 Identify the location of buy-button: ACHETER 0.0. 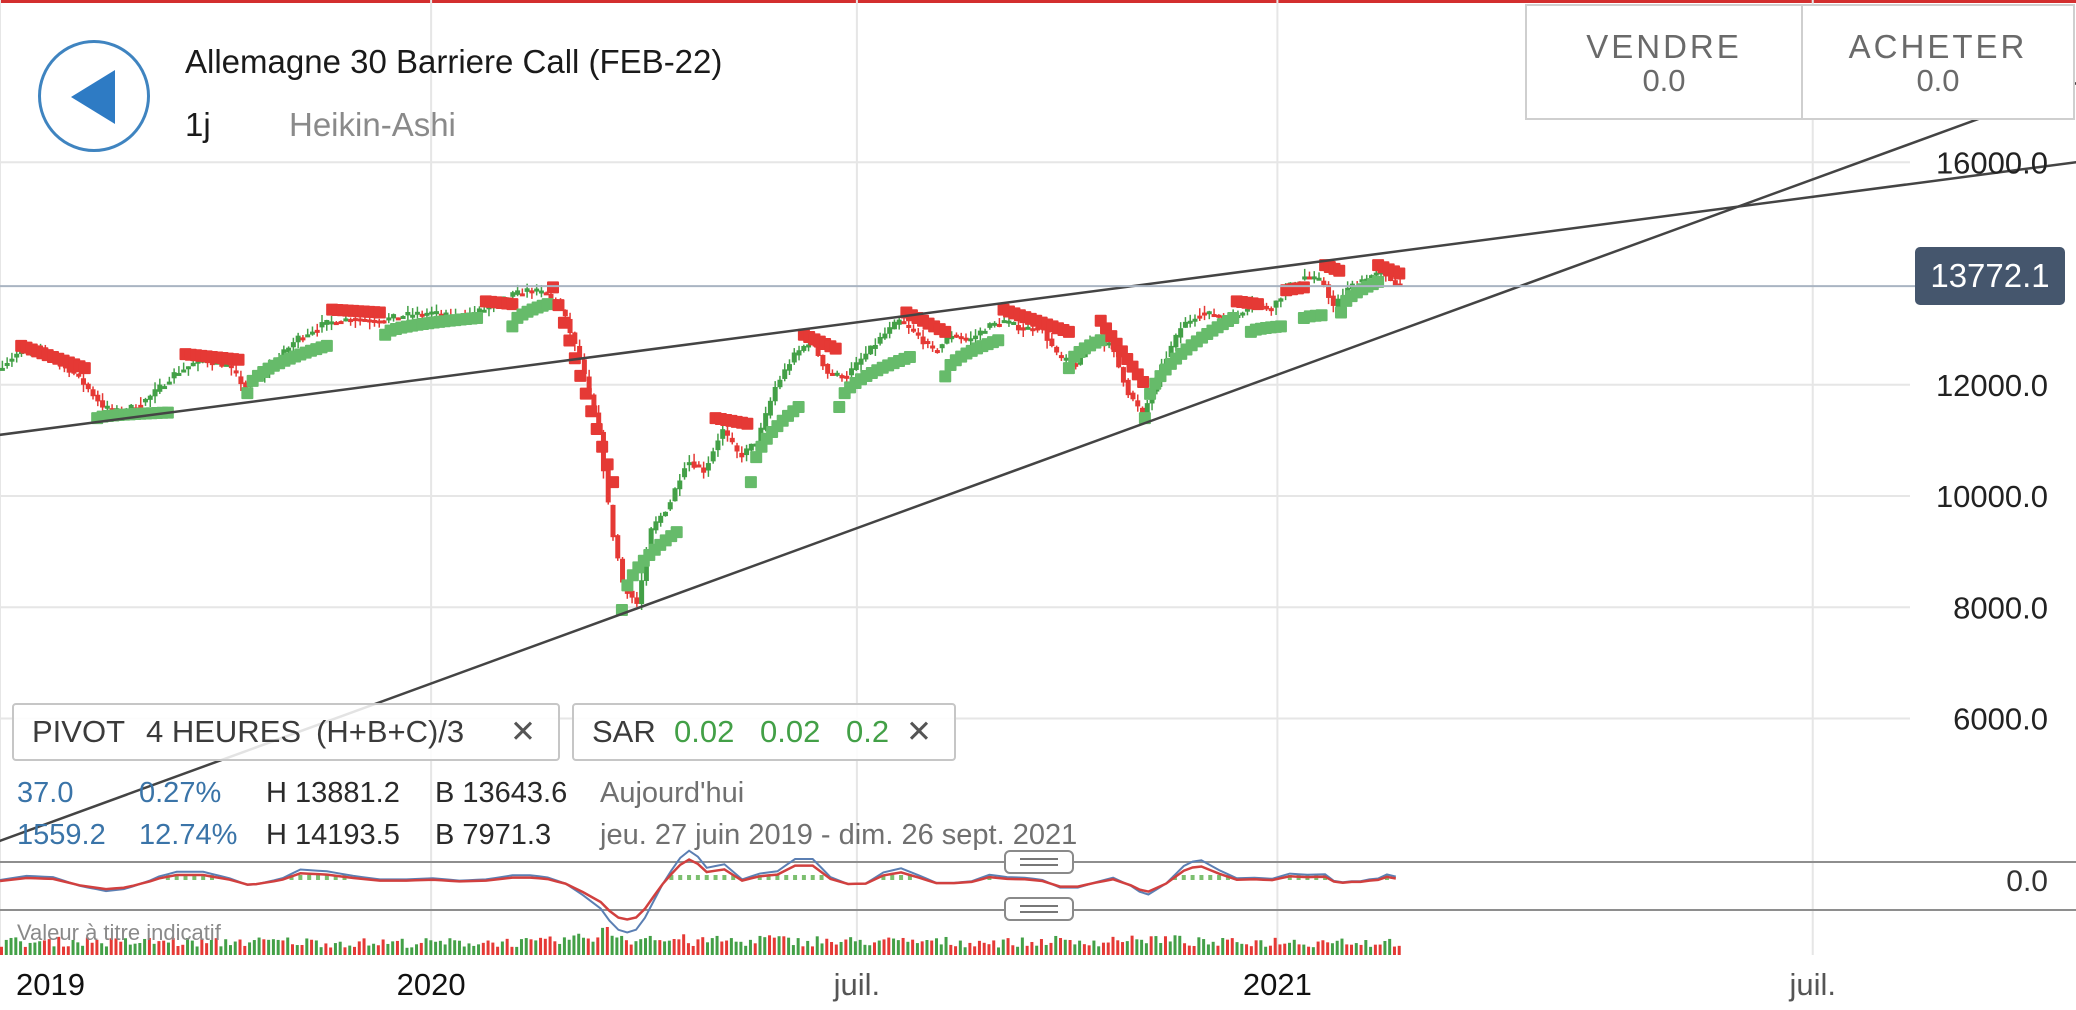
(1938, 62).